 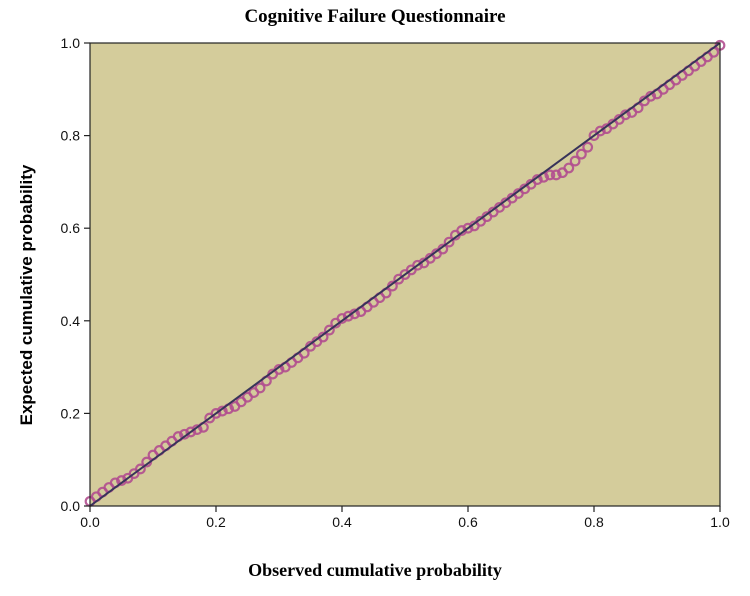 What do you see at coordinates (71, 506) in the screenshot?
I see `y-tick-label: 0.0` at bounding box center [71, 506].